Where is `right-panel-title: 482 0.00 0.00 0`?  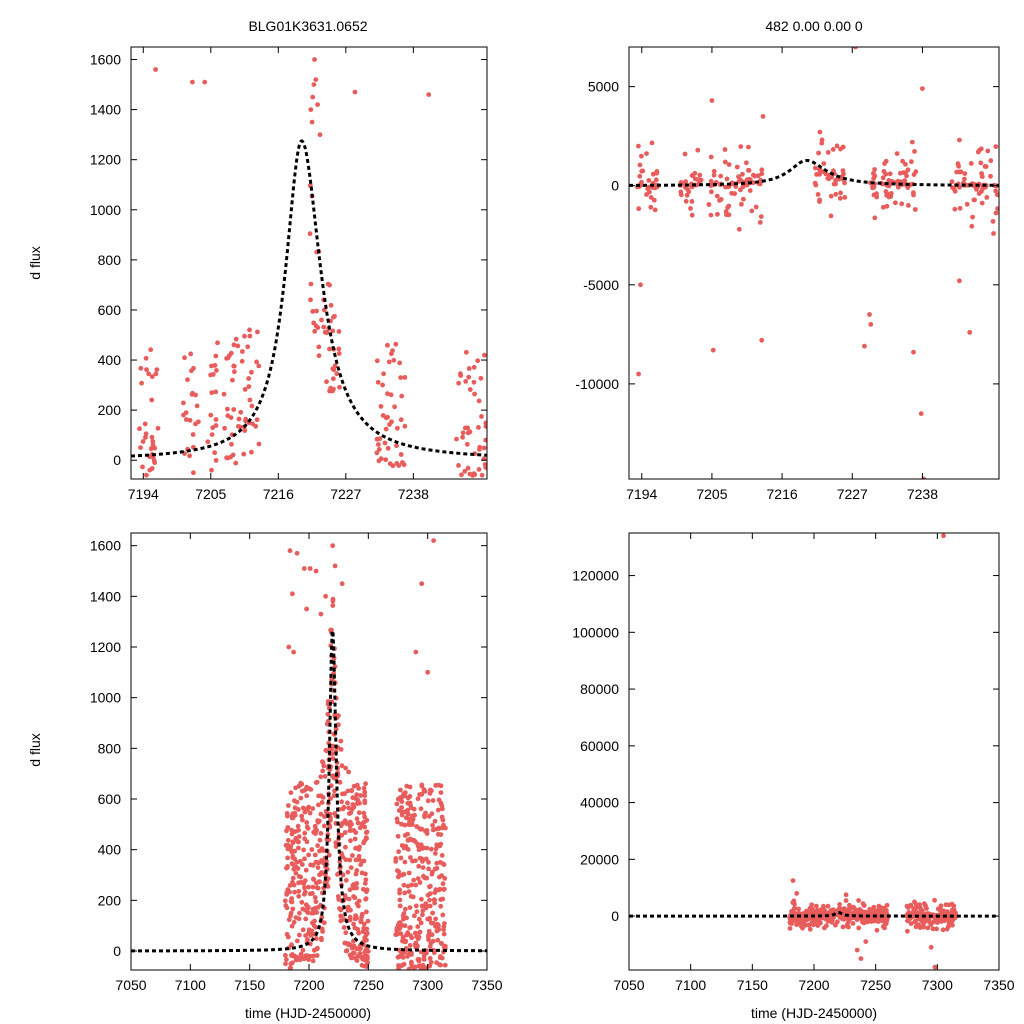
right-panel-title: 482 0.00 0.00 0 is located at coordinates (814, 26).